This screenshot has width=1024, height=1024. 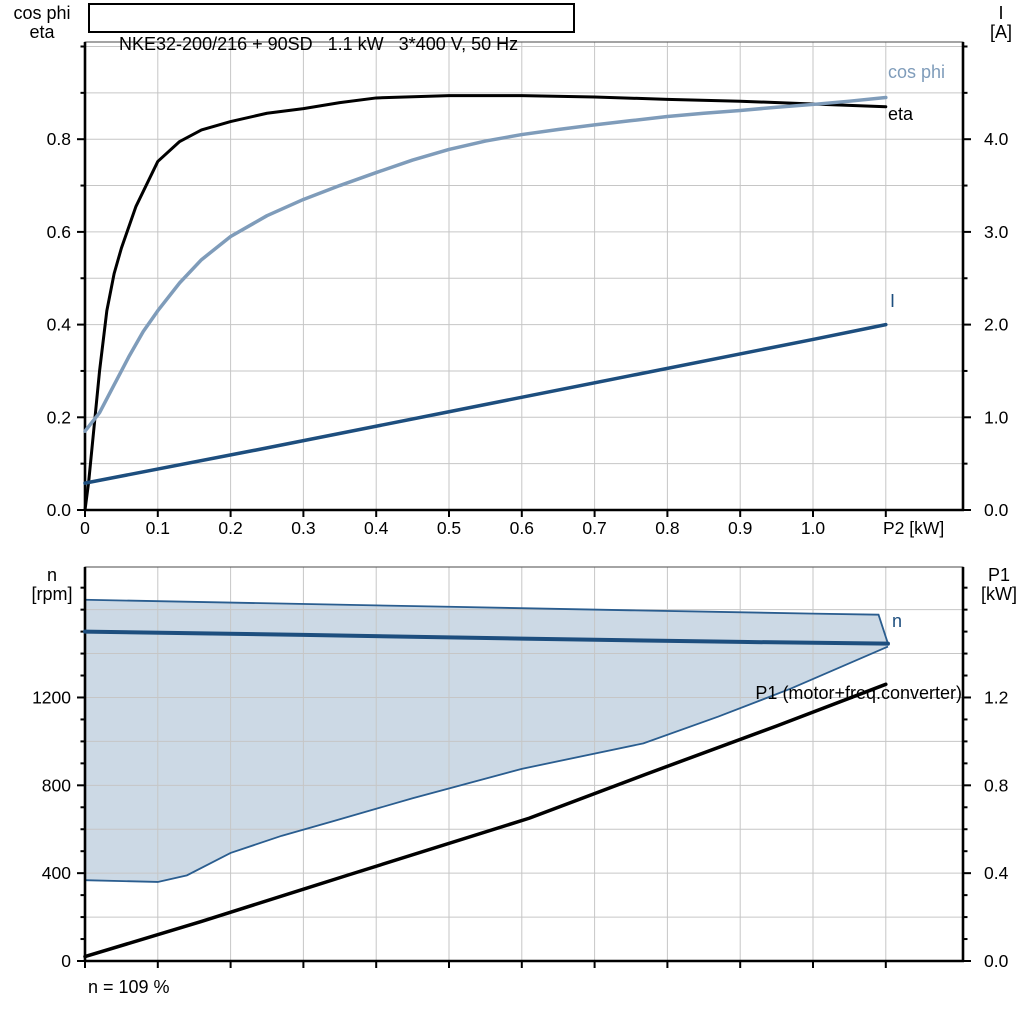 What do you see at coordinates (740, 528) in the screenshot?
I see `svg-text: 0.9` at bounding box center [740, 528].